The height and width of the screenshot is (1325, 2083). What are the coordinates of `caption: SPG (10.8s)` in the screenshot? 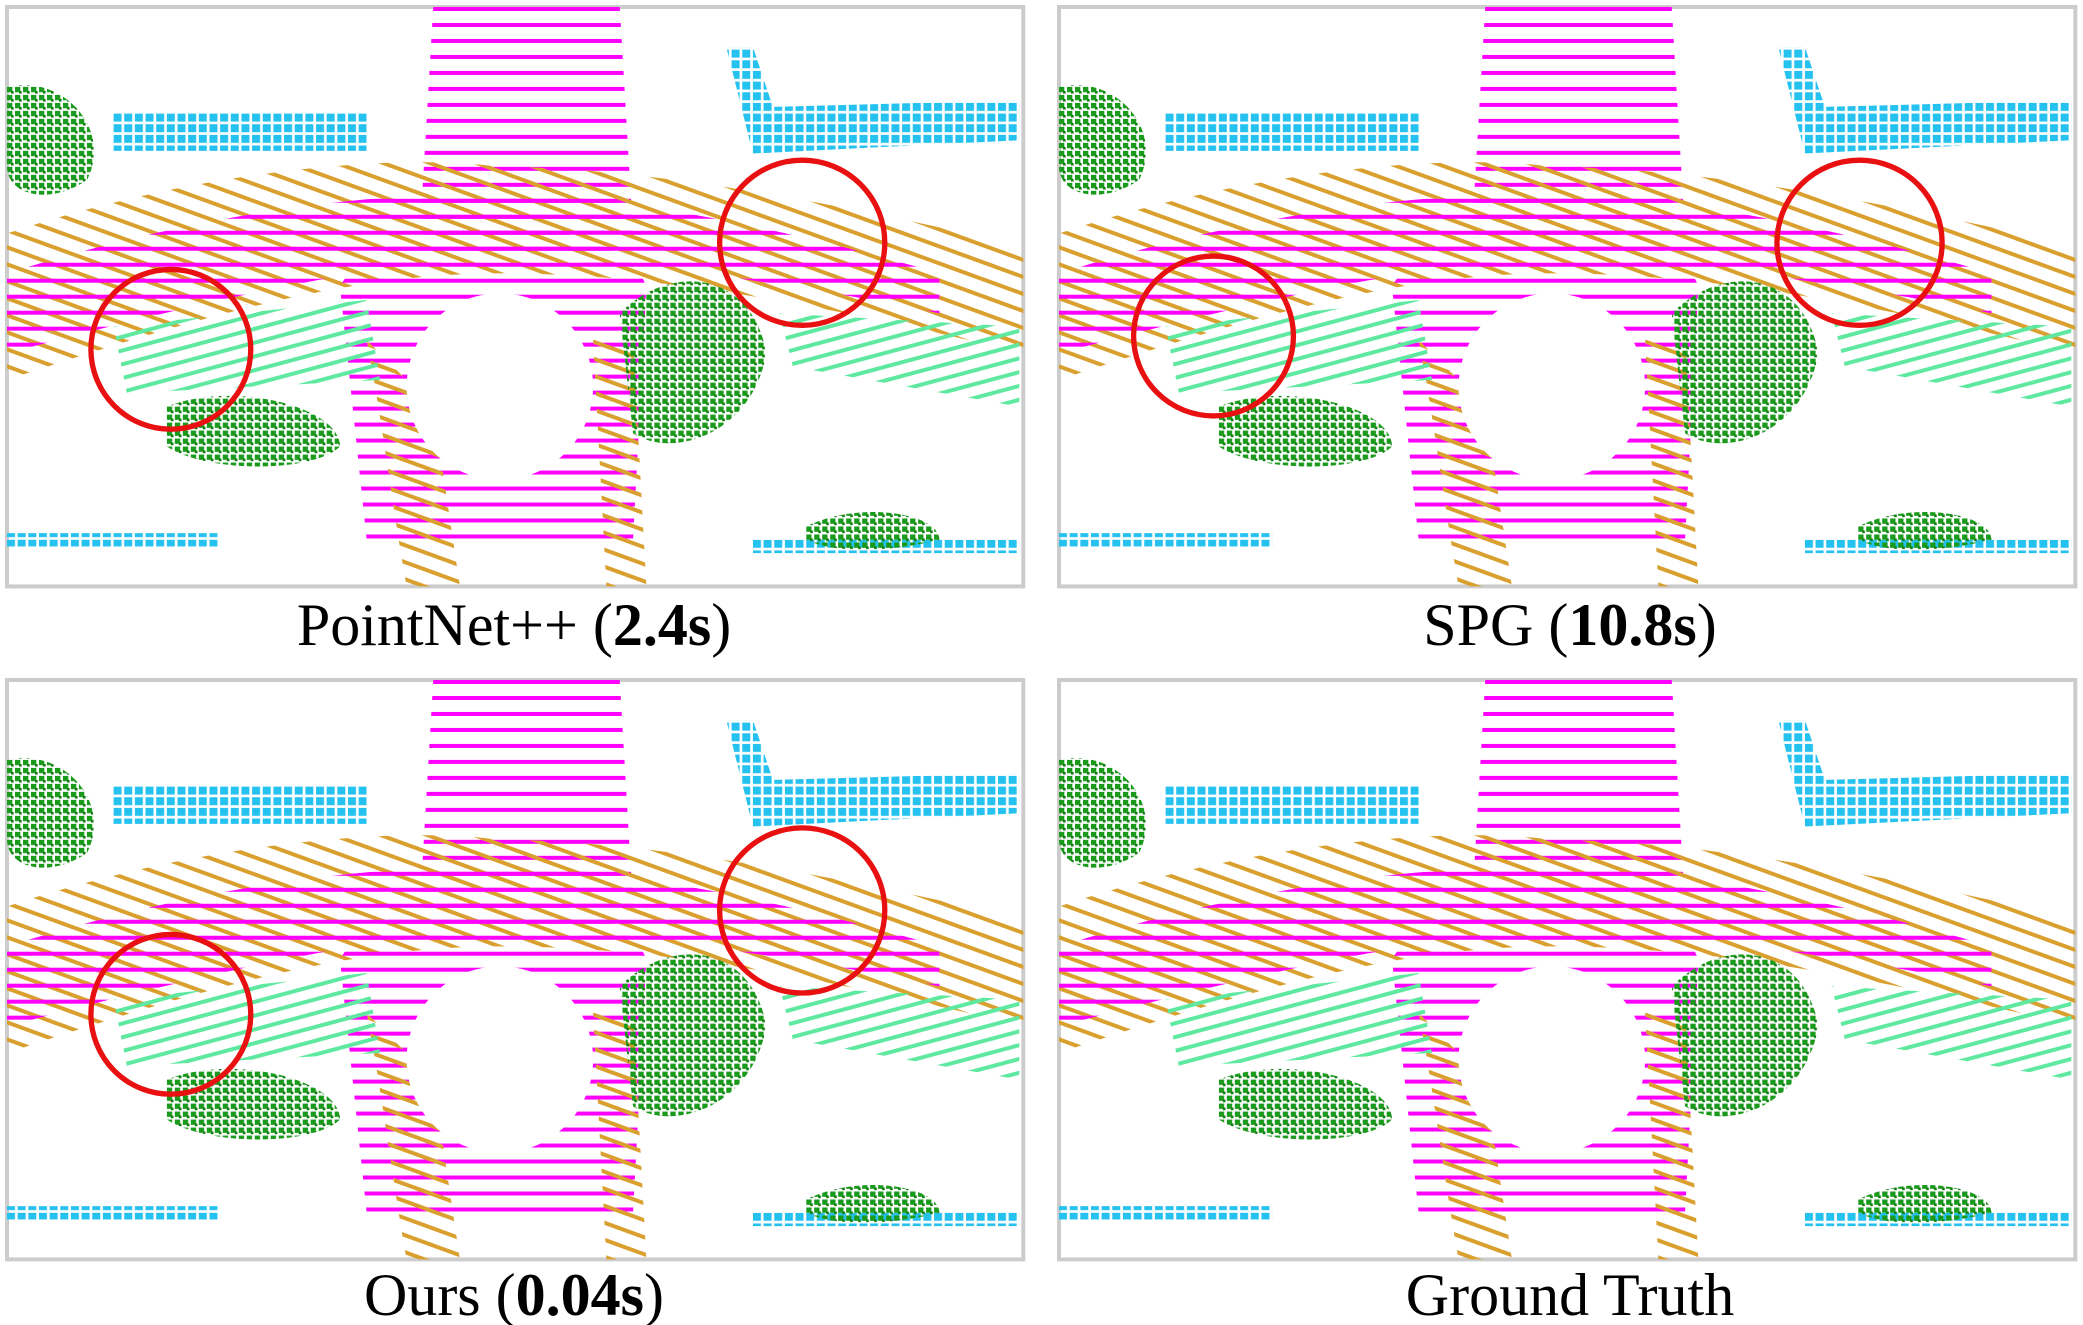 It's located at (1569, 625).